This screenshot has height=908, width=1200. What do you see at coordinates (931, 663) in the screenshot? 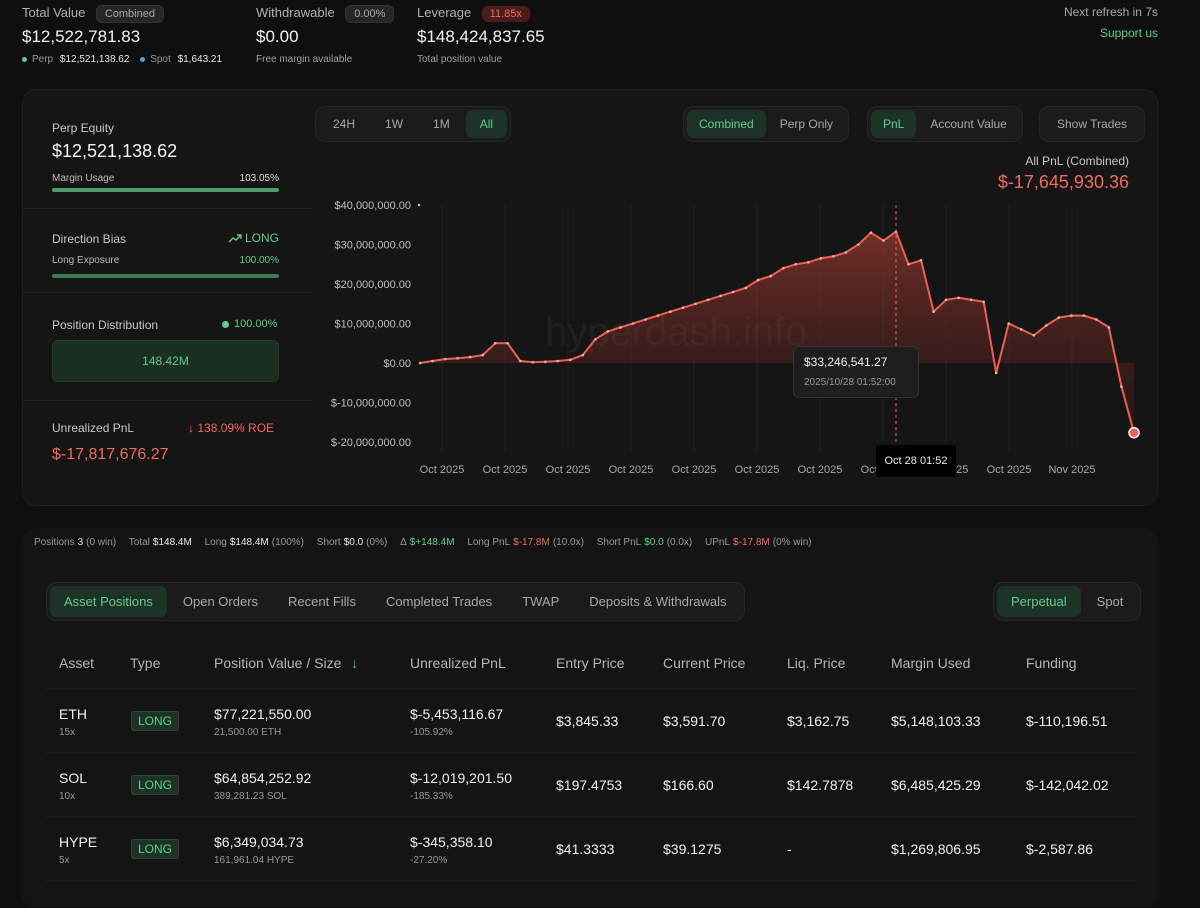
I see `col-margin-used: Margin Used` at bounding box center [931, 663].